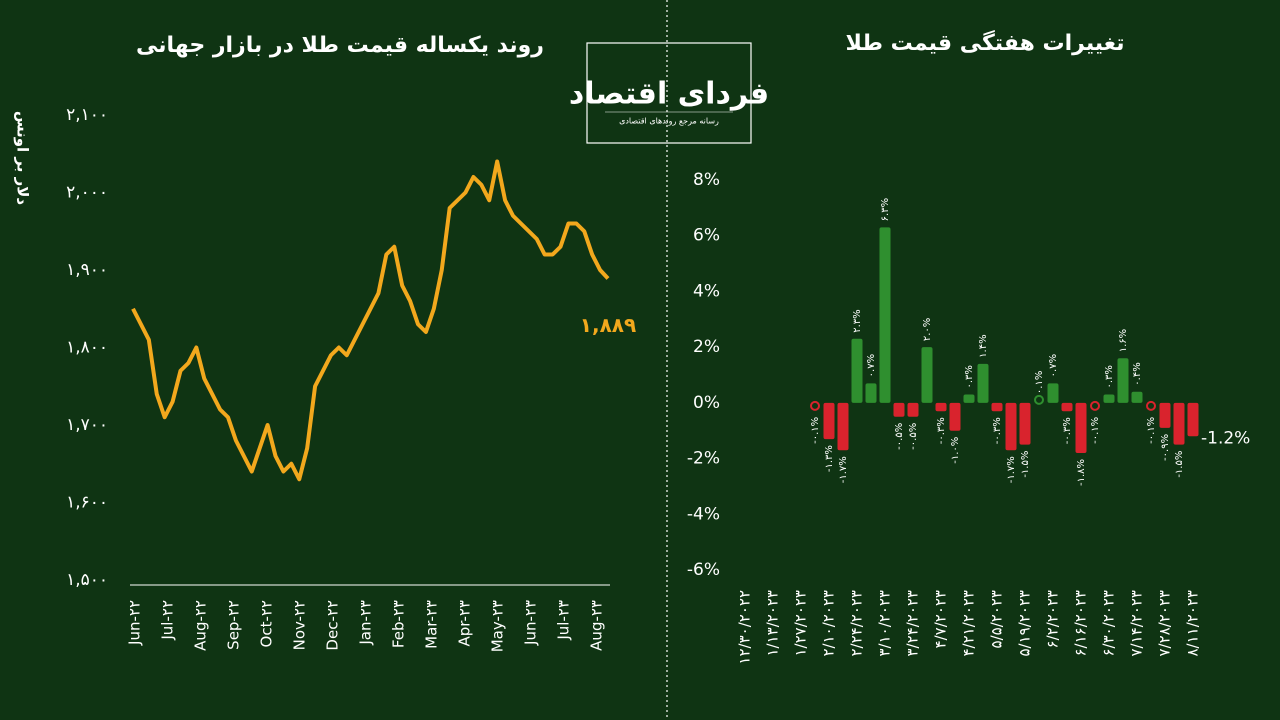  Describe the element at coordinates (300, 625) in the screenshot. I see `x-tick-label: Nov-۲۲` at that location.